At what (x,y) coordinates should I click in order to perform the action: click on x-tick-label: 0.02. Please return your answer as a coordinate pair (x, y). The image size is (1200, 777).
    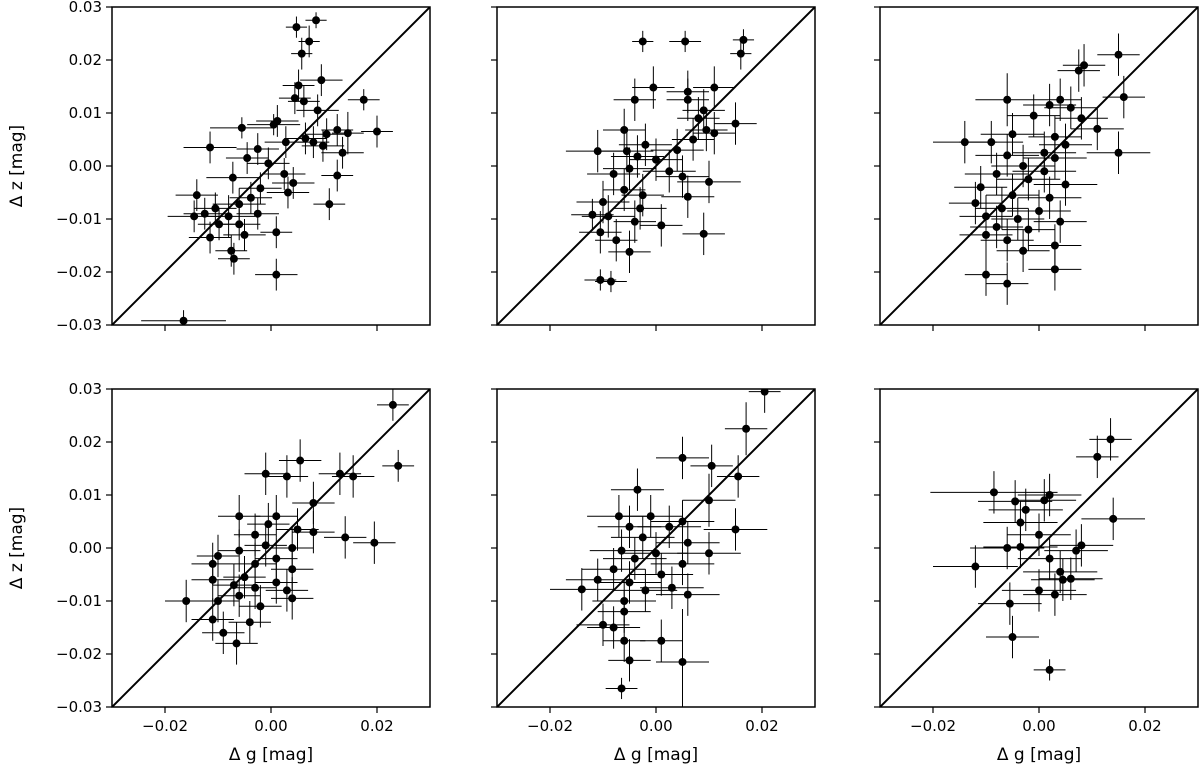
    Looking at the image, I should click on (761, 726).